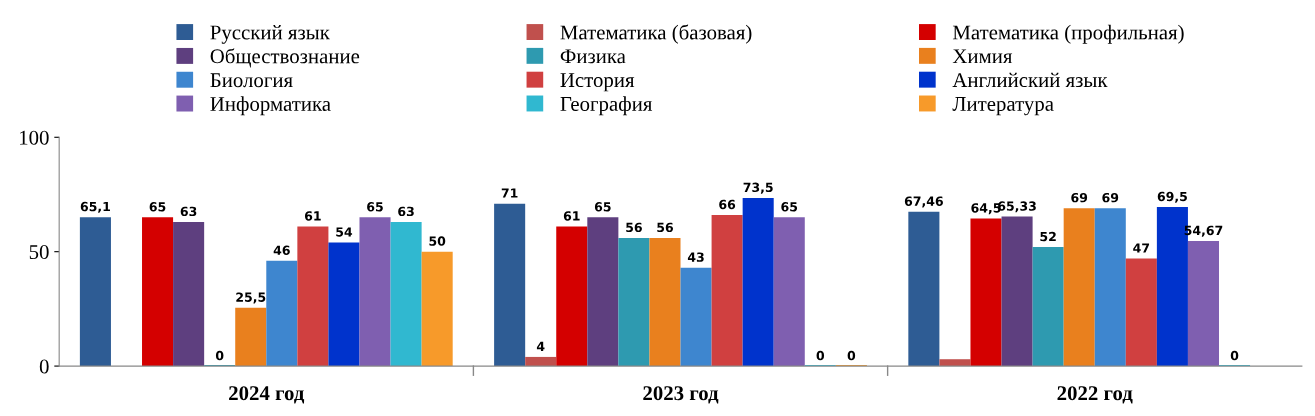 Image resolution: width=1315 pixels, height=416 pixels. Describe the element at coordinates (267, 395) in the screenshot. I see `x-tick-label: 2024 год` at that location.